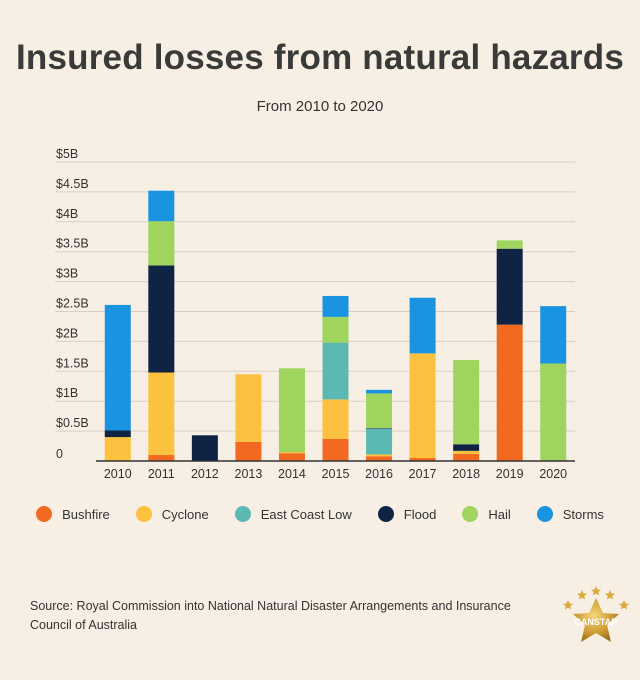 This screenshot has height=680, width=640. I want to click on legend-item: Bushfire, so click(73, 514).